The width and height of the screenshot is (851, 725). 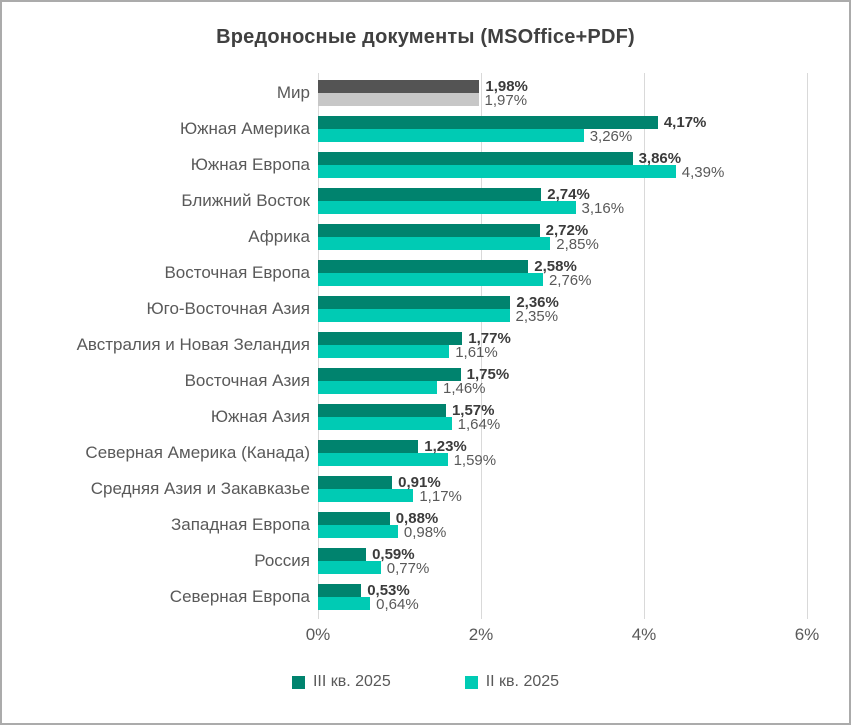 I want to click on legend-label: II кв. 2025, so click(x=522, y=681).